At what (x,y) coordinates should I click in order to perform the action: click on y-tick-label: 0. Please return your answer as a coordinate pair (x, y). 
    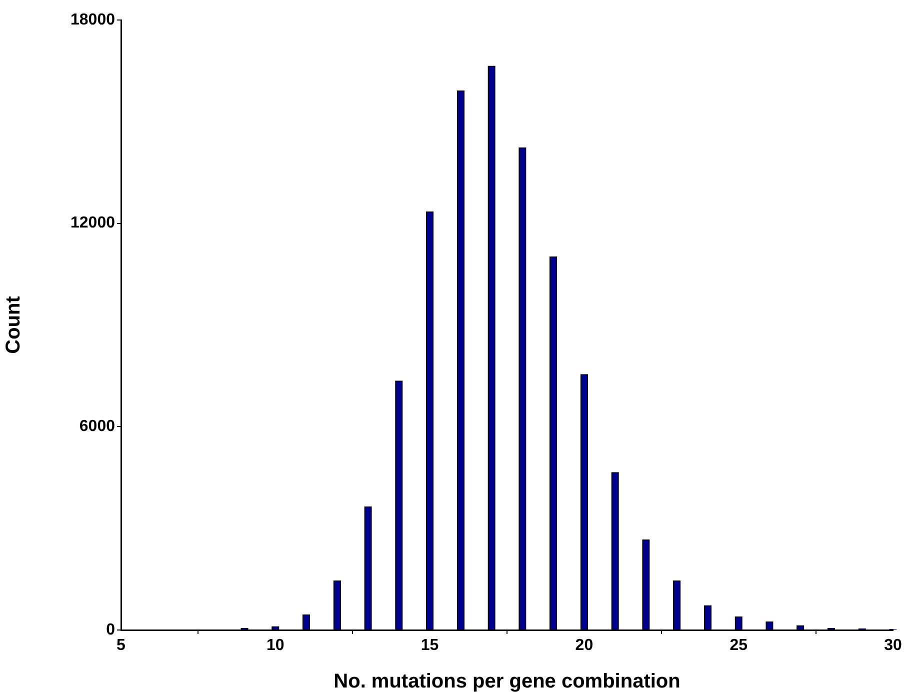
    Looking at the image, I should click on (111, 629).